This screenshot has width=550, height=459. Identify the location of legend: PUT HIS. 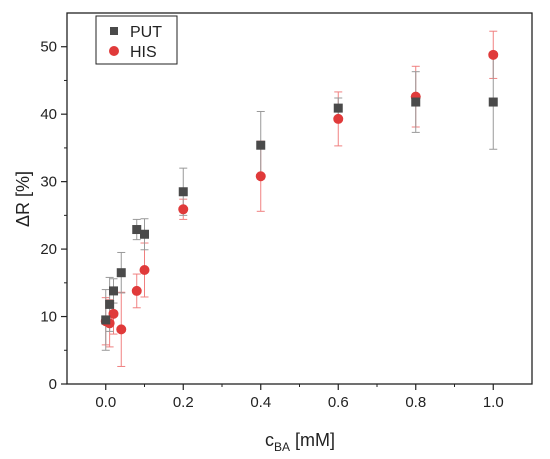
(136, 40).